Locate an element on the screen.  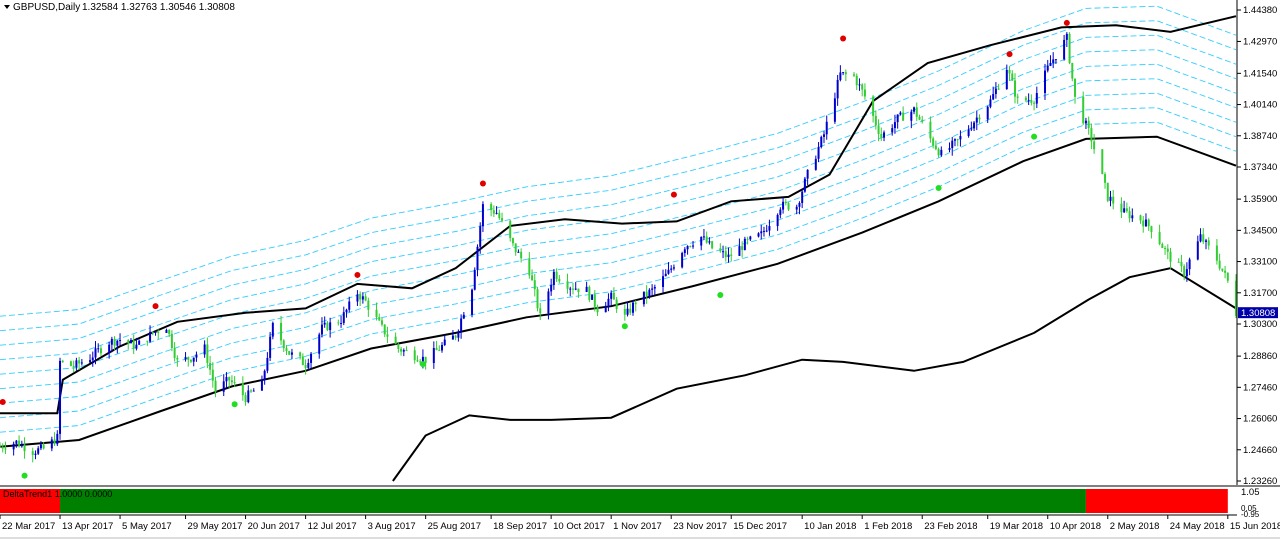
time-tick-label: 25 Aug 2017 is located at coordinates (454, 526).